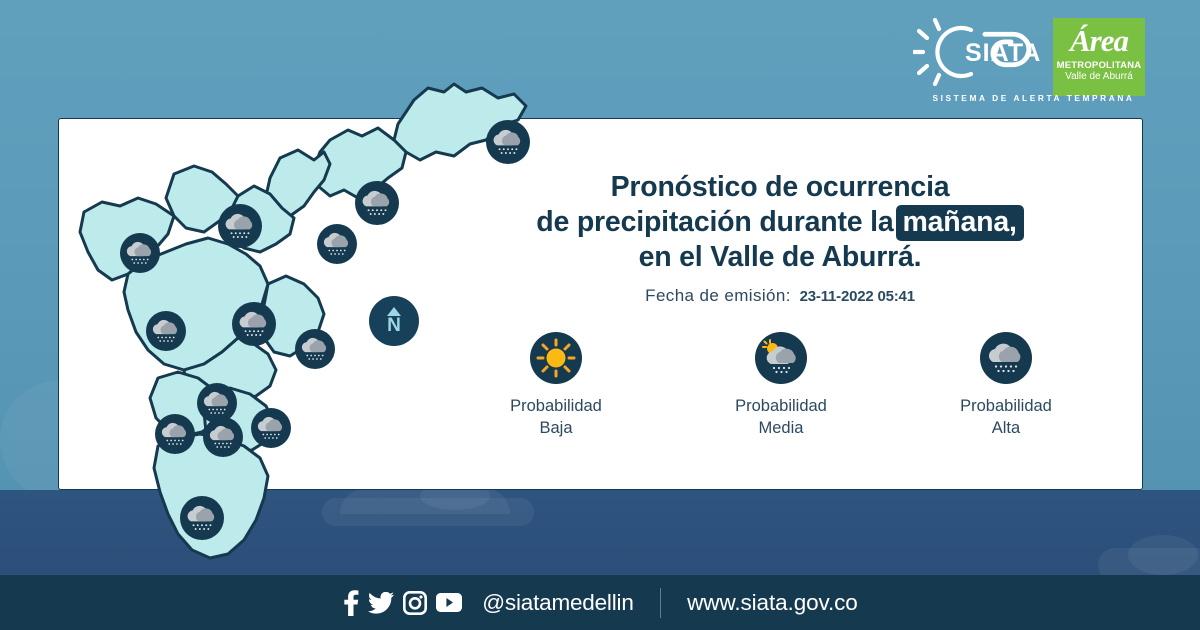 This screenshot has width=1200, height=630. I want to click on legend-label-media-line1: Probabilidad, so click(781, 406).